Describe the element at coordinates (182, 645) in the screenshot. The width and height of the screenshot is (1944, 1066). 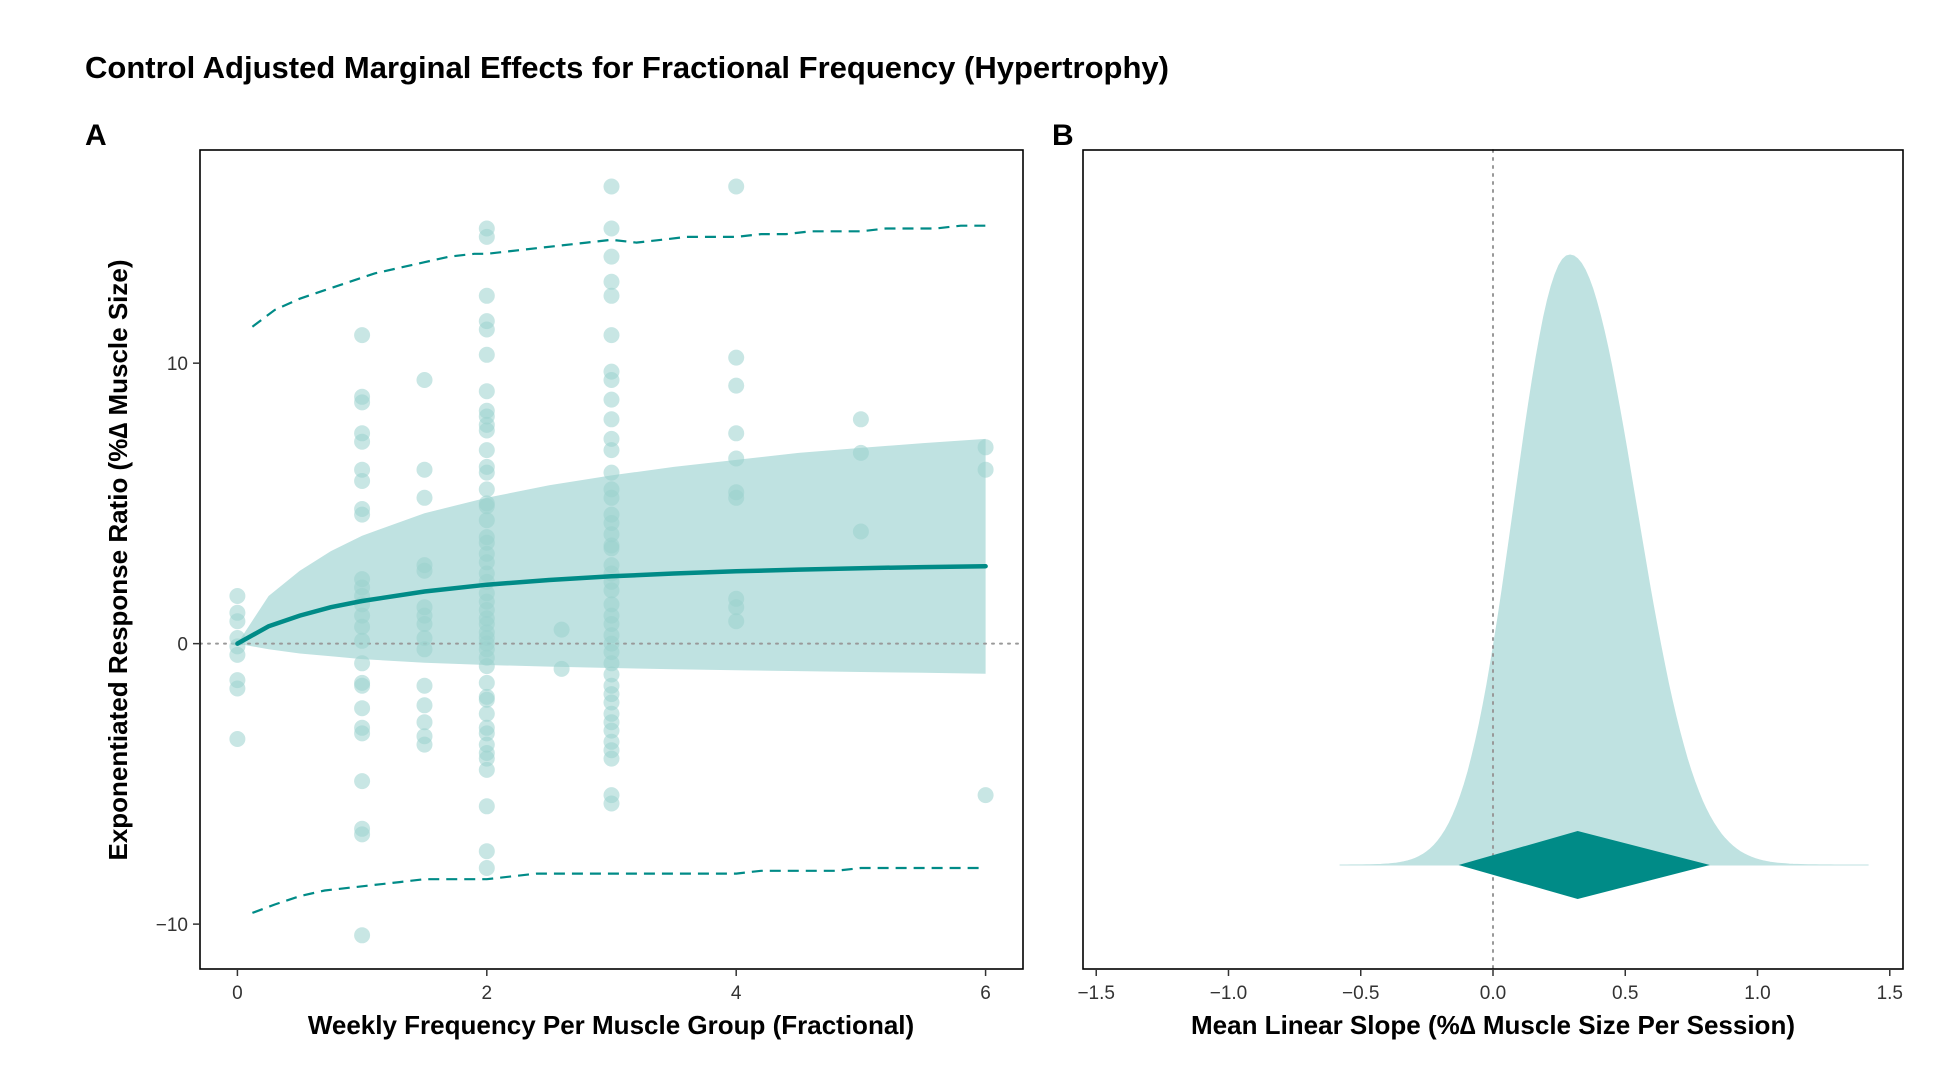
I see `y-tick-label: 0` at that location.